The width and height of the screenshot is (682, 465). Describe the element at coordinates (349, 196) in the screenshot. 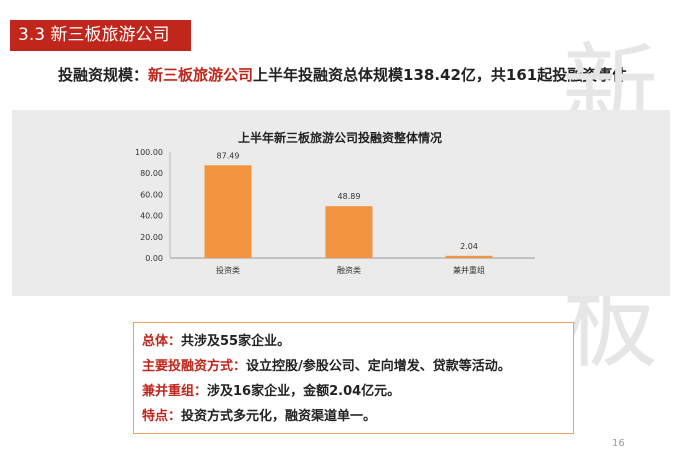

I see `data-label: 48.89` at that location.